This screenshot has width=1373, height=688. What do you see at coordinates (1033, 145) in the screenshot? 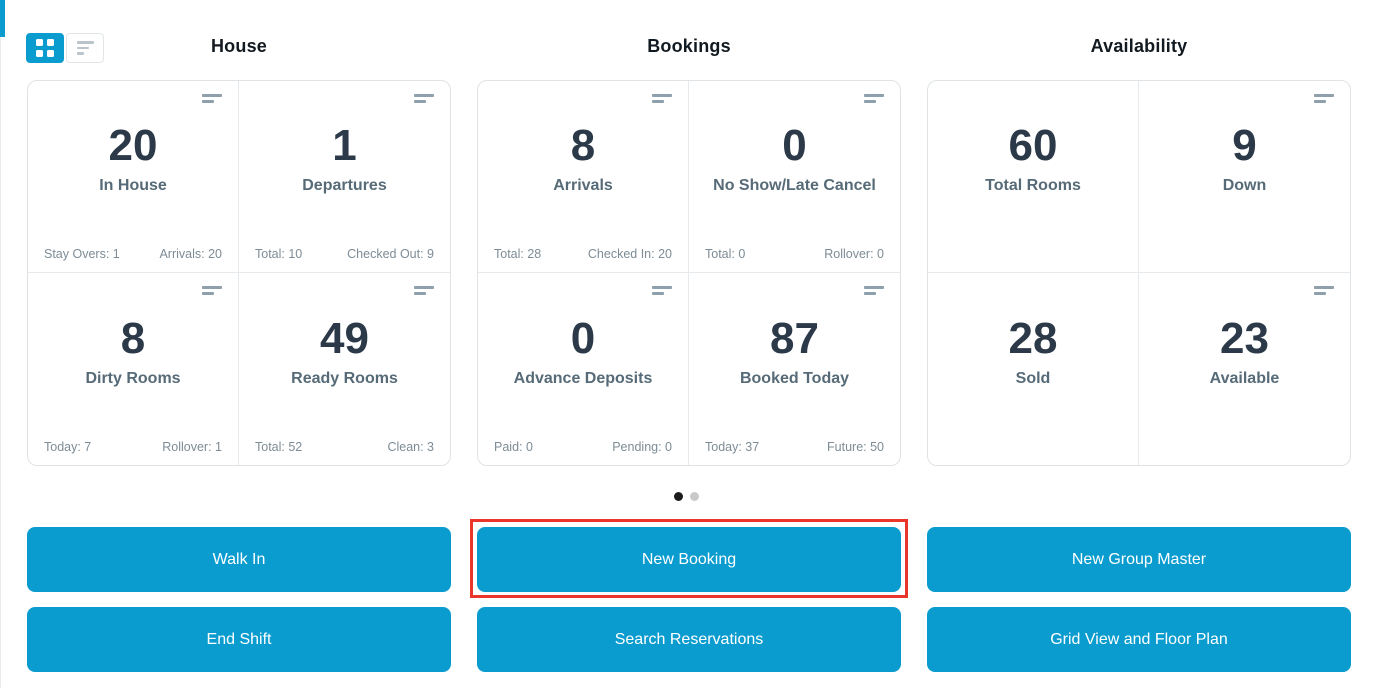
I see `stat-value: 60` at bounding box center [1033, 145].